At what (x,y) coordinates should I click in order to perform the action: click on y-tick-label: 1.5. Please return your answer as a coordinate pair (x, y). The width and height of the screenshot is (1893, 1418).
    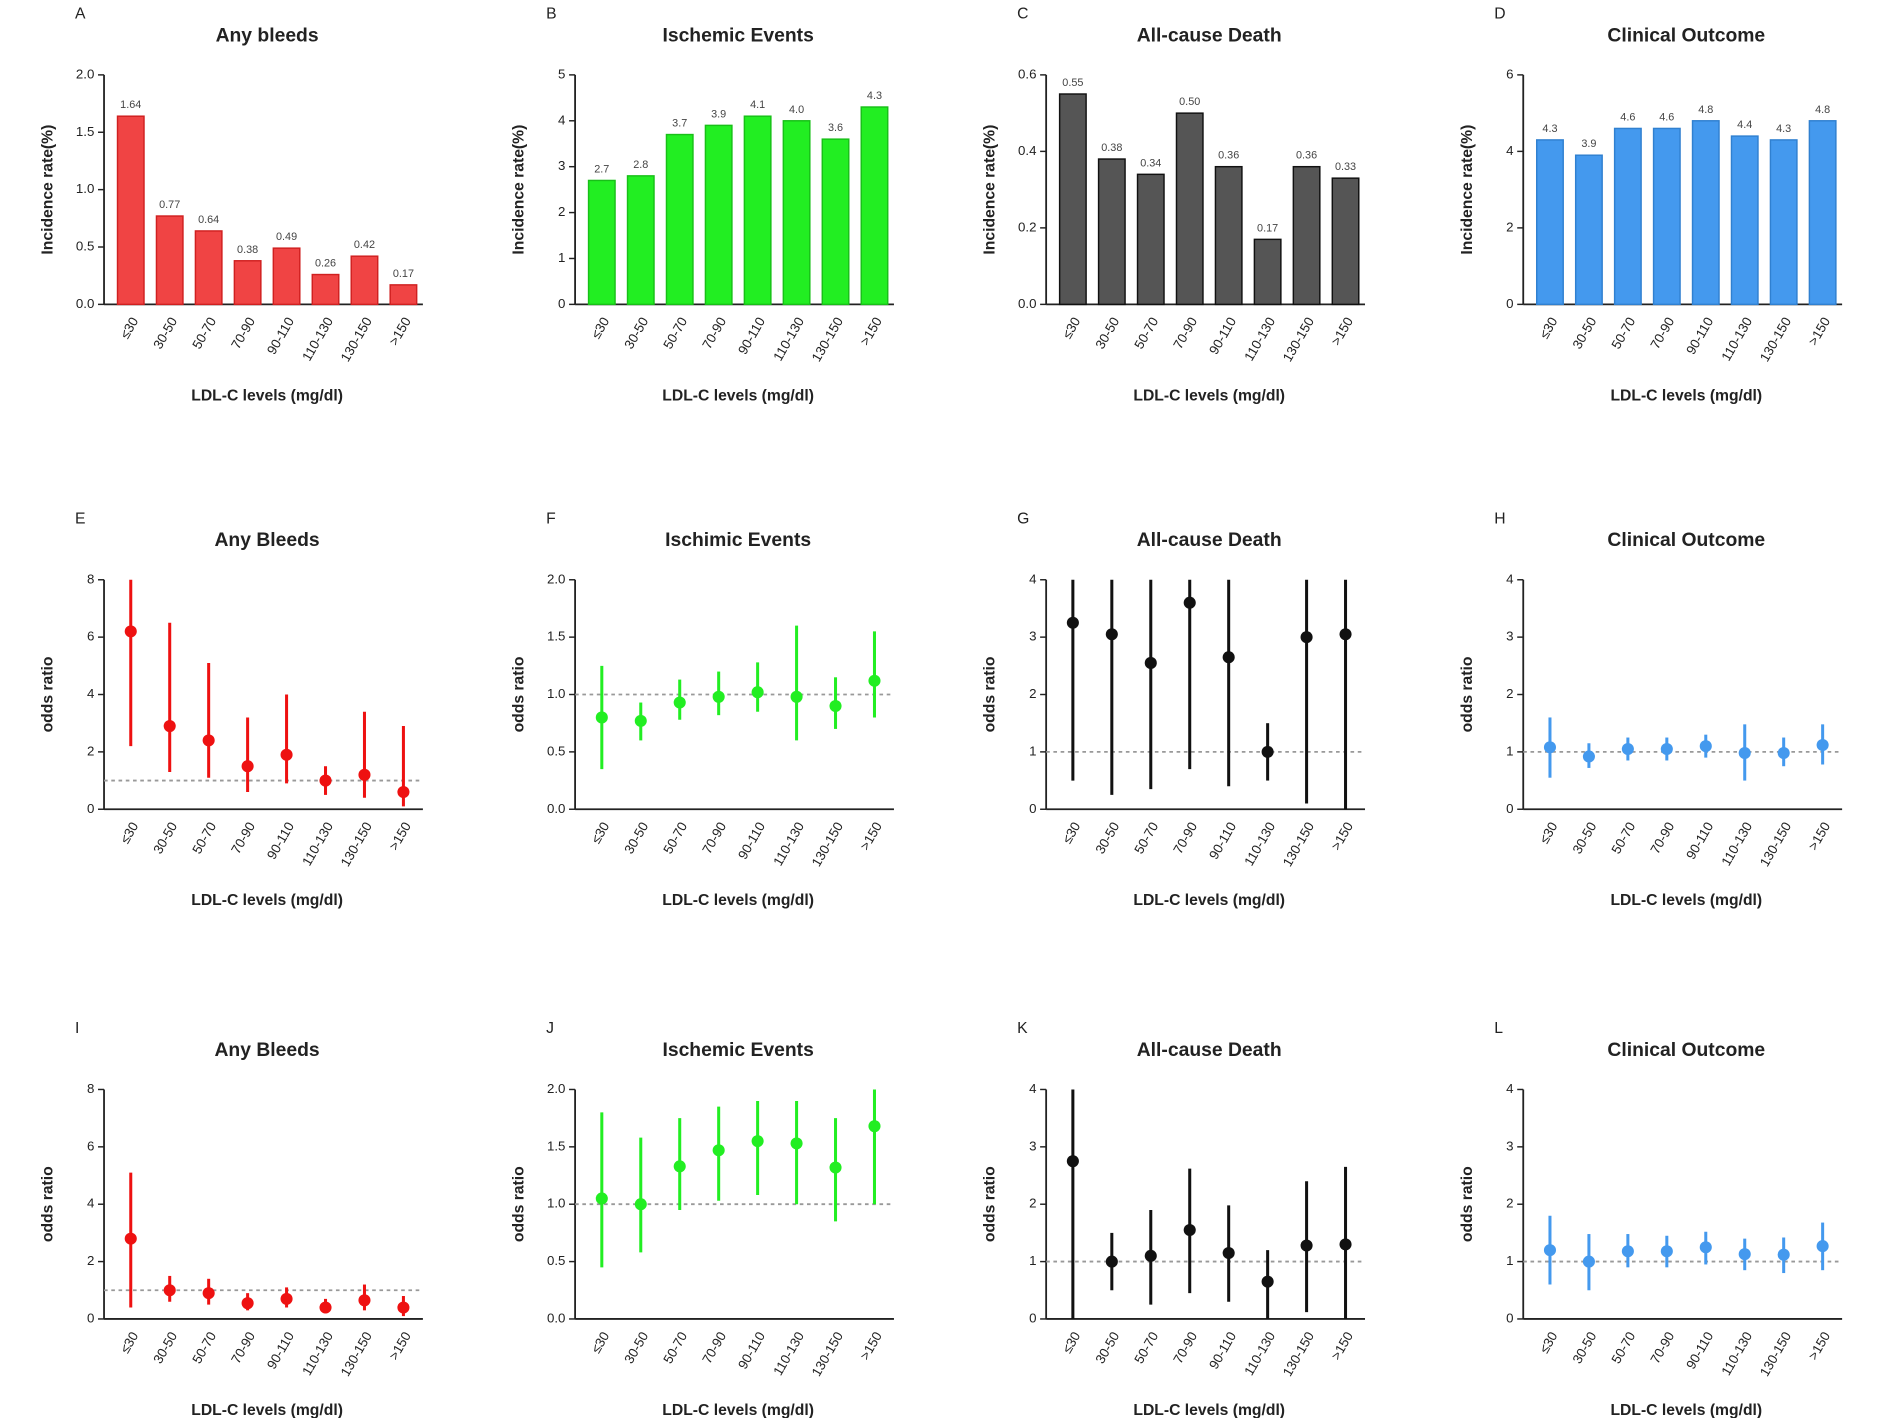
    Looking at the image, I should click on (556, 1145).